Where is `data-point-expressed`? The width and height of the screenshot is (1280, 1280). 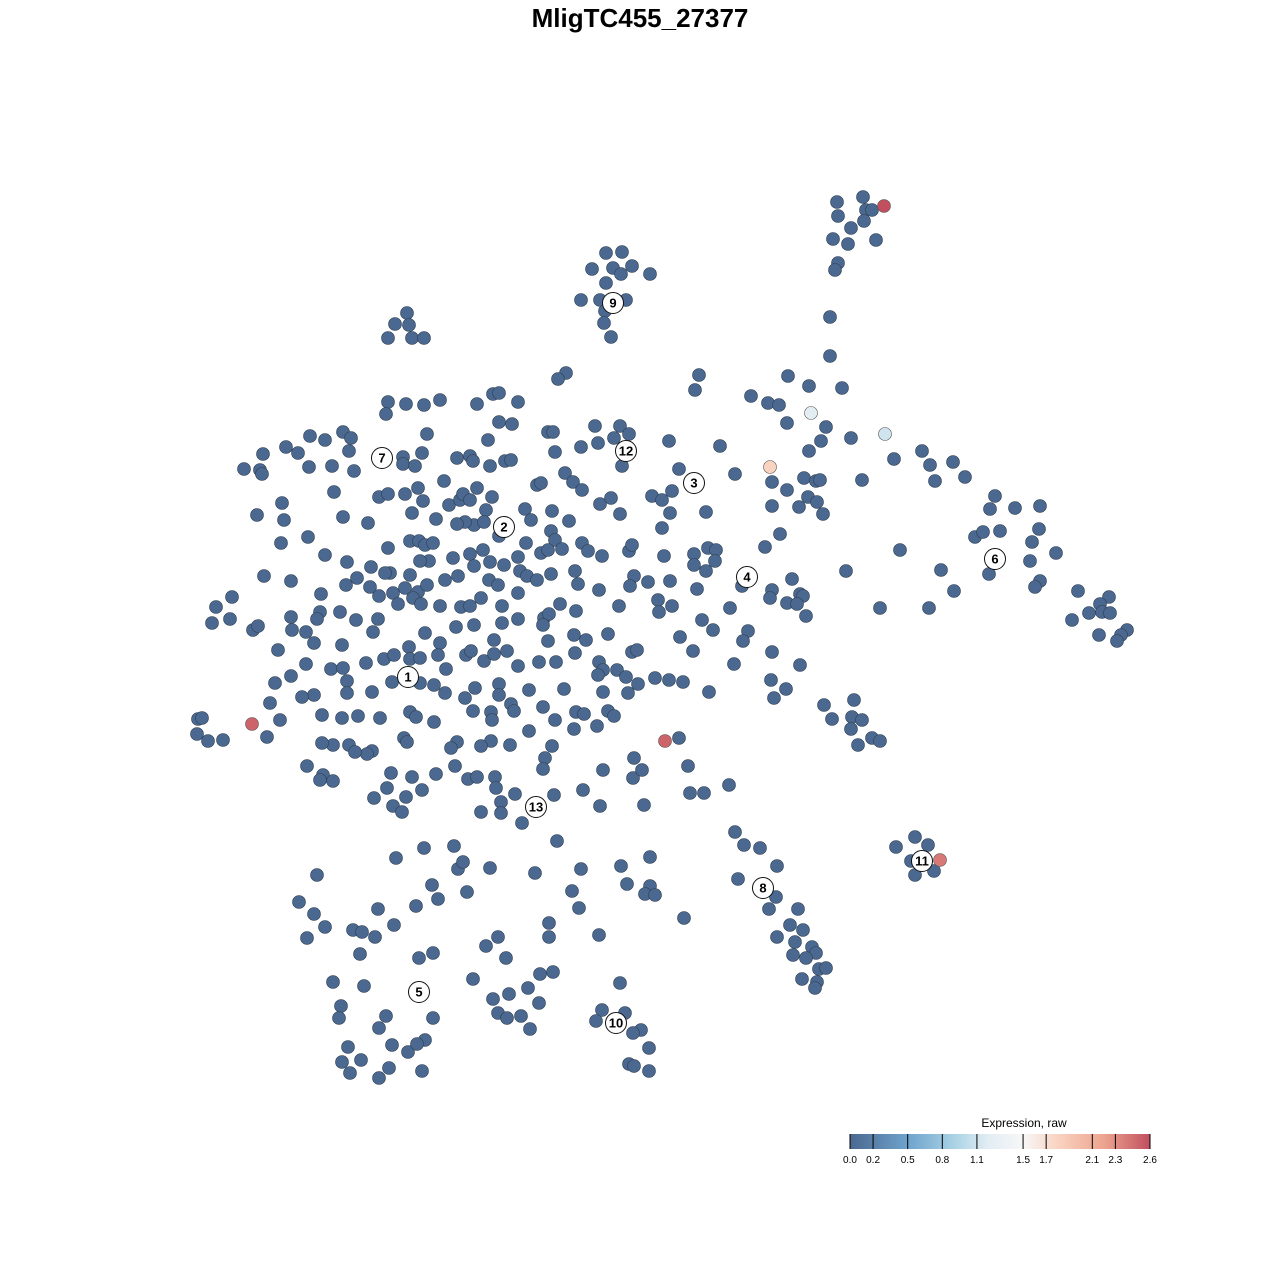
data-point-expressed is located at coordinates (940, 860).